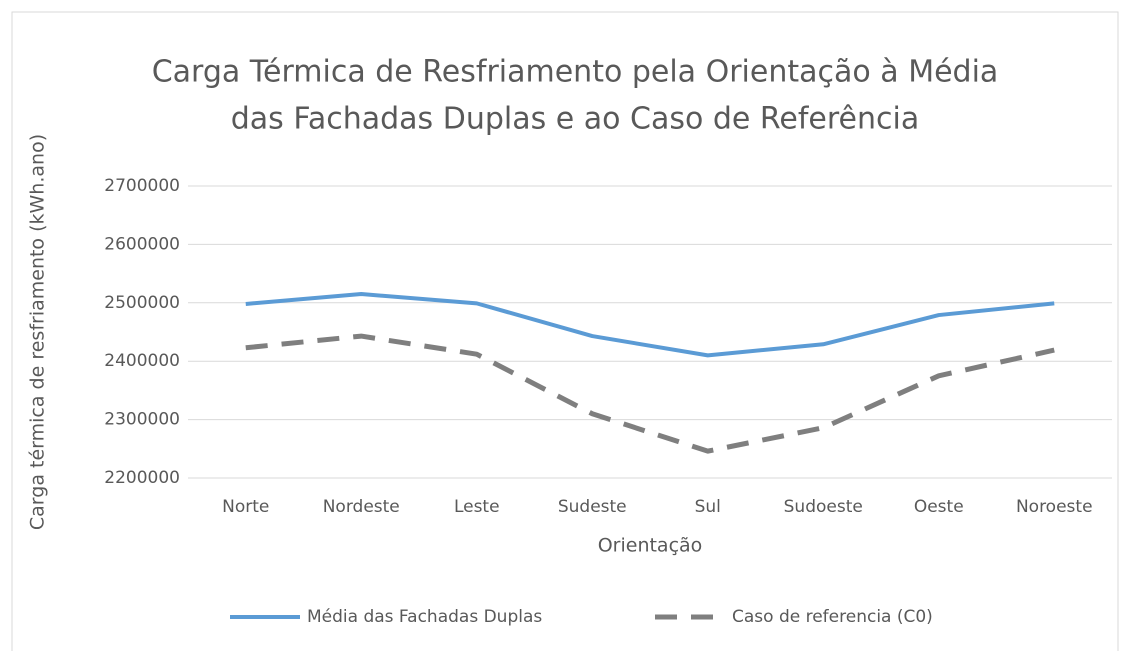 The width and height of the screenshot is (1130, 651). I want to click on legend-label: Caso de referencia (C0), so click(832, 617).